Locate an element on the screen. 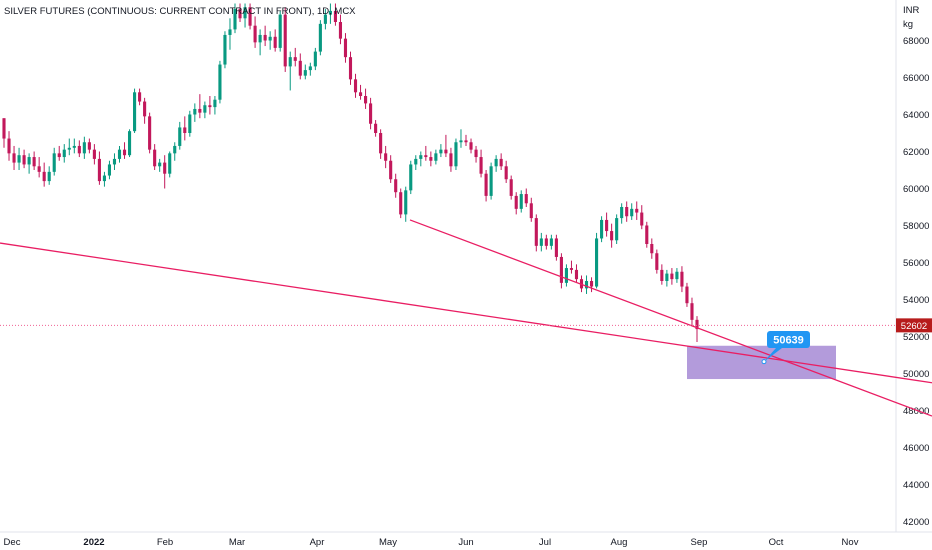 Image resolution: width=932 pixels, height=550 pixels. target-callout-layer: 50639 is located at coordinates (785, 348).